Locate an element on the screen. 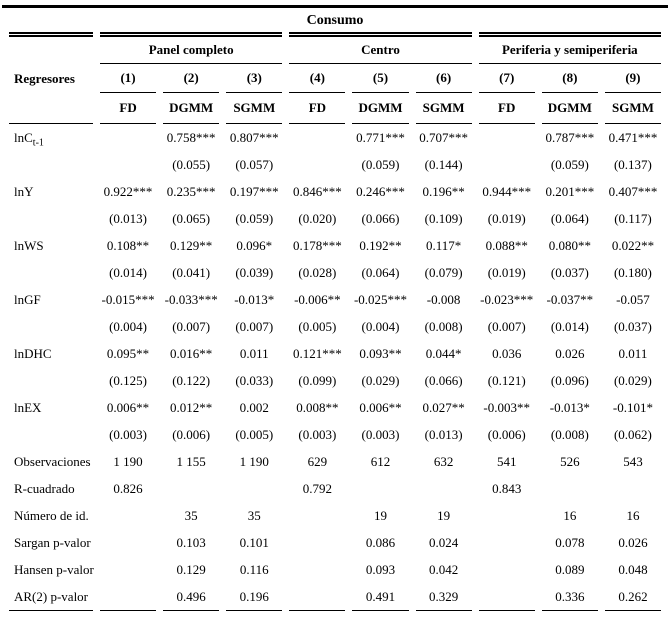  cell: -0.013* is located at coordinates (569, 407).